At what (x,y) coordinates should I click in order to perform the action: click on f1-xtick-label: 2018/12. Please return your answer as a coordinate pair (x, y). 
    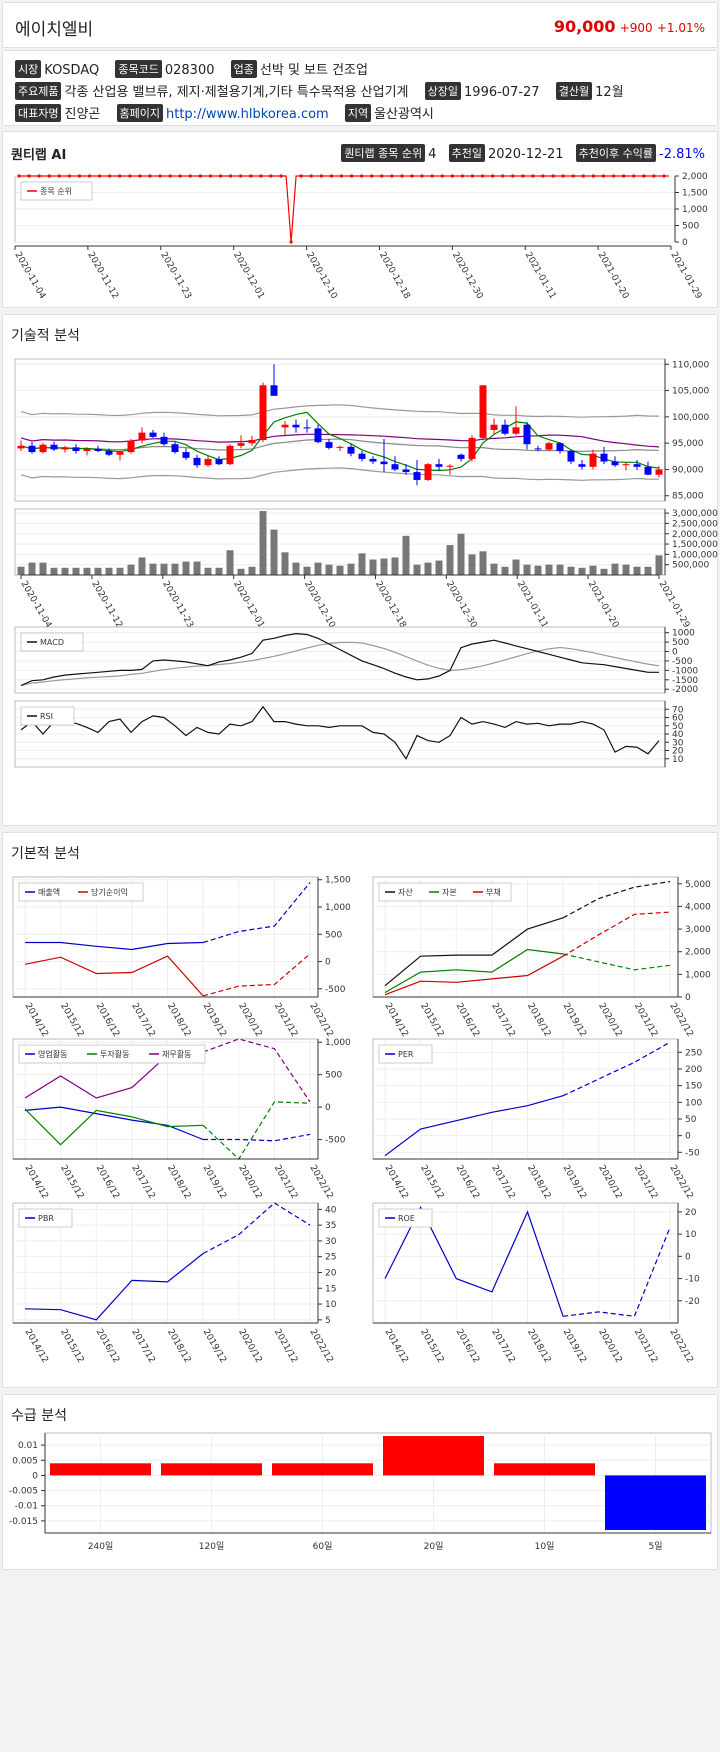
    Looking at the image, I should click on (178, 1020).